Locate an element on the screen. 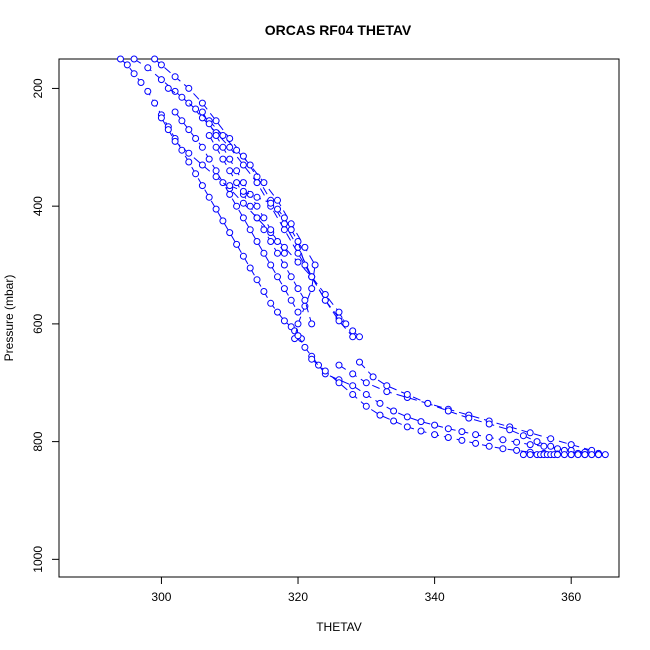  y-tick-label: 600 is located at coordinates (38, 324).